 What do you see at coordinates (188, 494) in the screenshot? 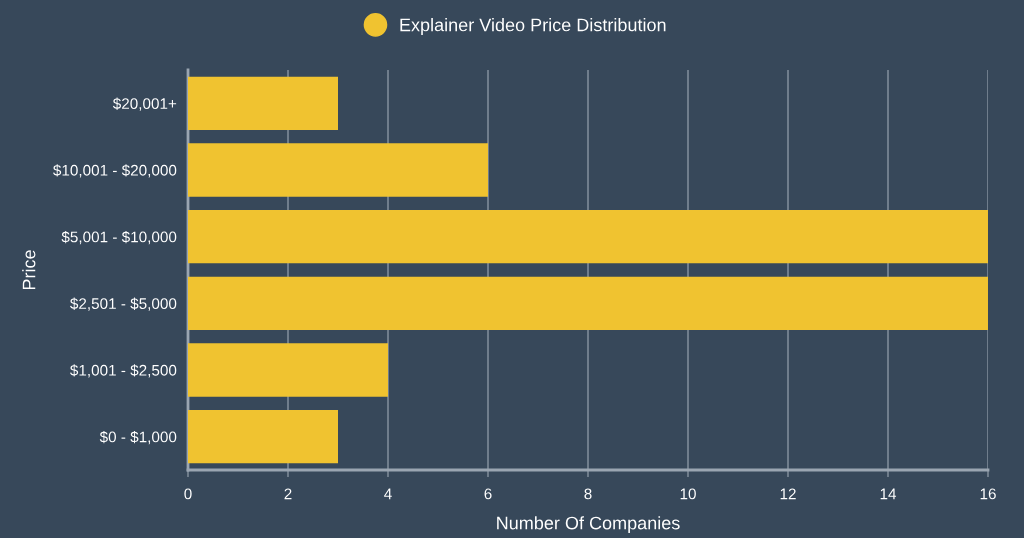
I see `x-tick-label: 0` at bounding box center [188, 494].